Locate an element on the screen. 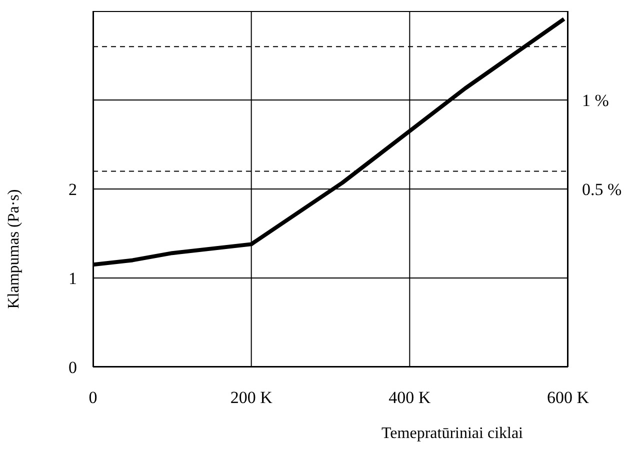 This screenshot has width=629, height=449. x-tick-label: 400 K is located at coordinates (410, 398).